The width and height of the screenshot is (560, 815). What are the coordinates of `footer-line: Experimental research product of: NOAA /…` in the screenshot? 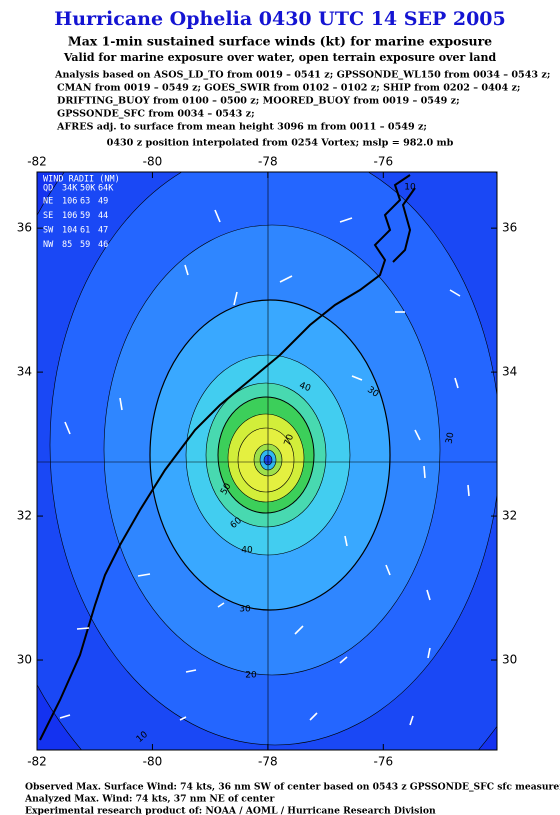 It's located at (230, 810).